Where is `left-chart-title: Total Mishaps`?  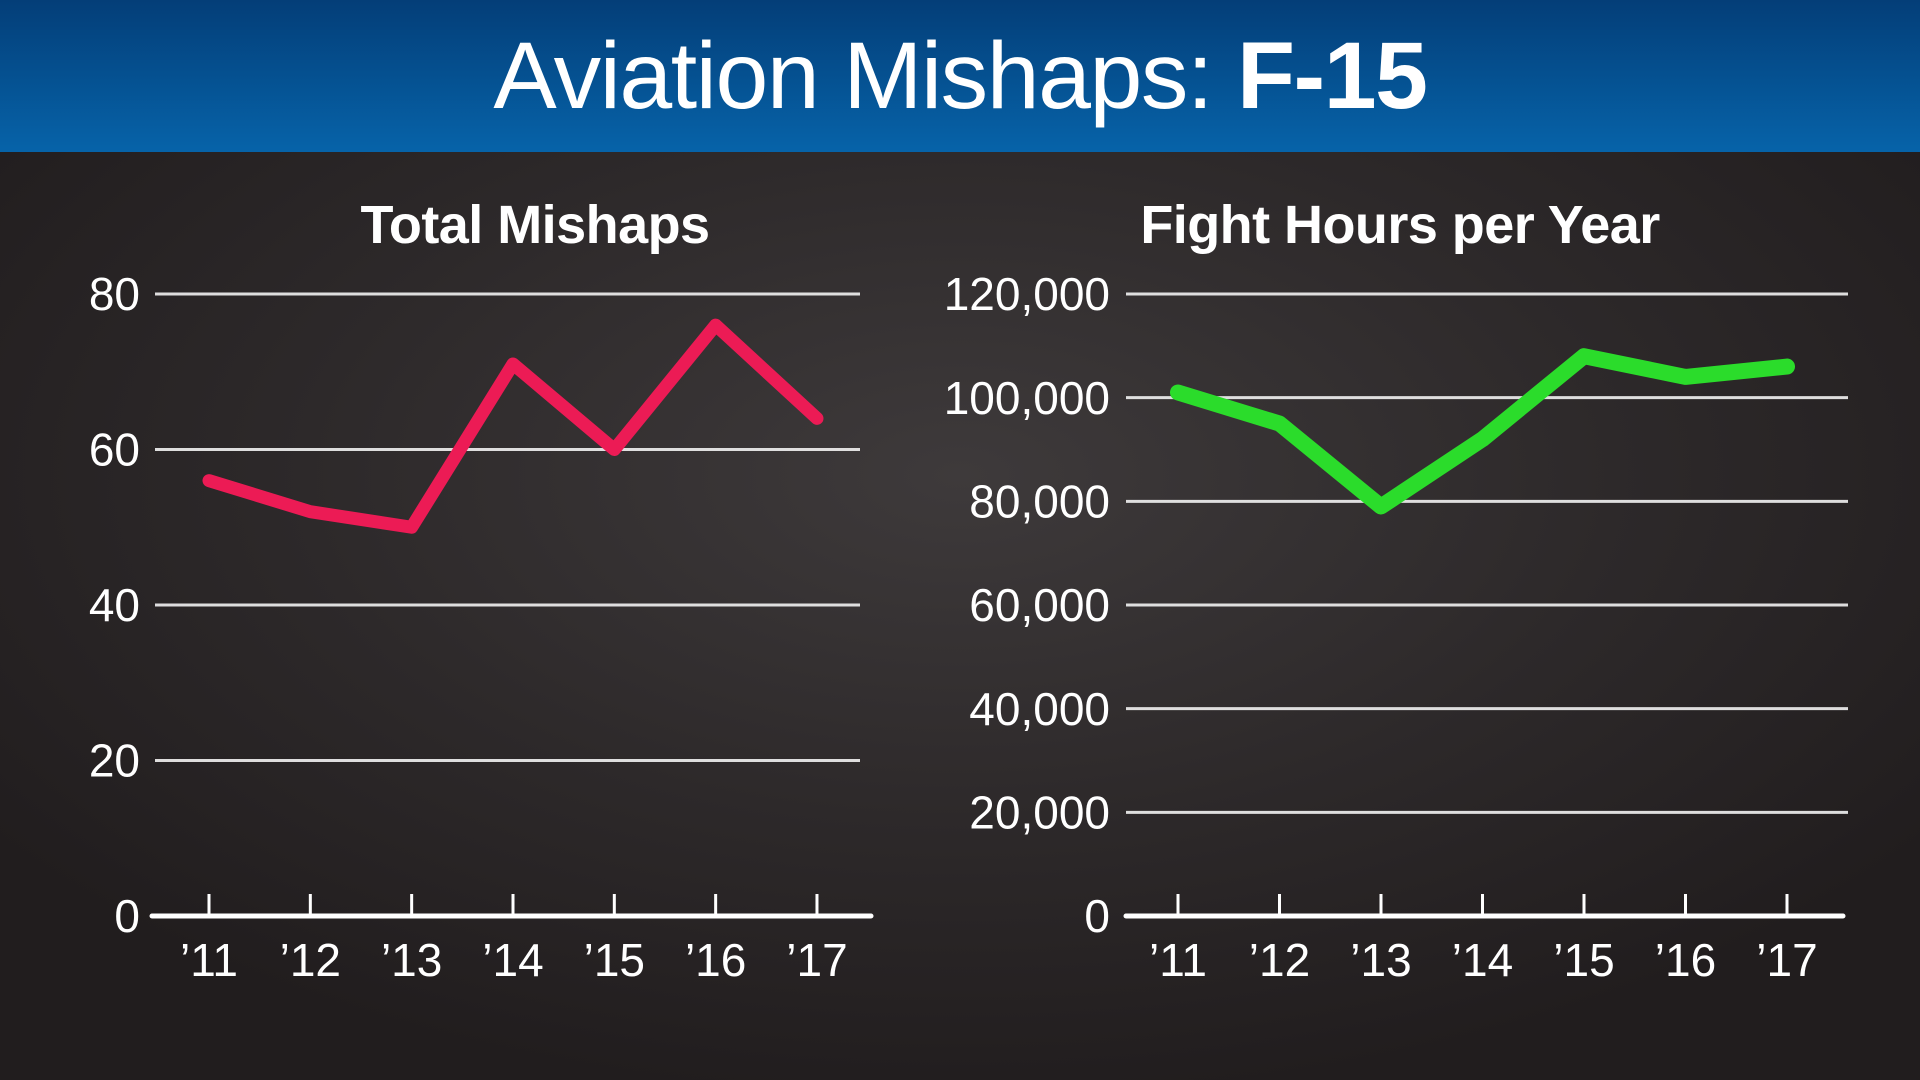 left-chart-title: Total Mishaps is located at coordinates (535, 225).